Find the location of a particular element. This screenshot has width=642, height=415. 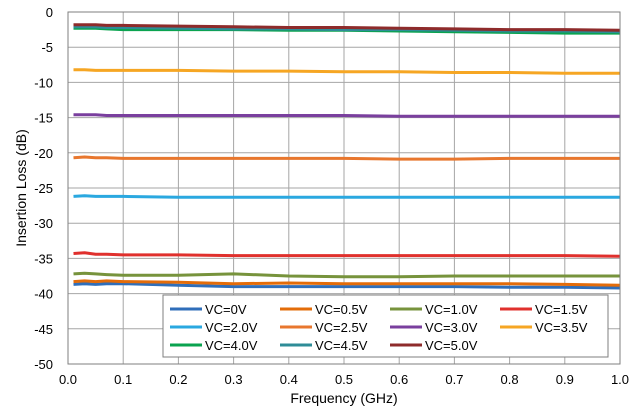

y-tick-label: -15 is located at coordinates (43, 118).